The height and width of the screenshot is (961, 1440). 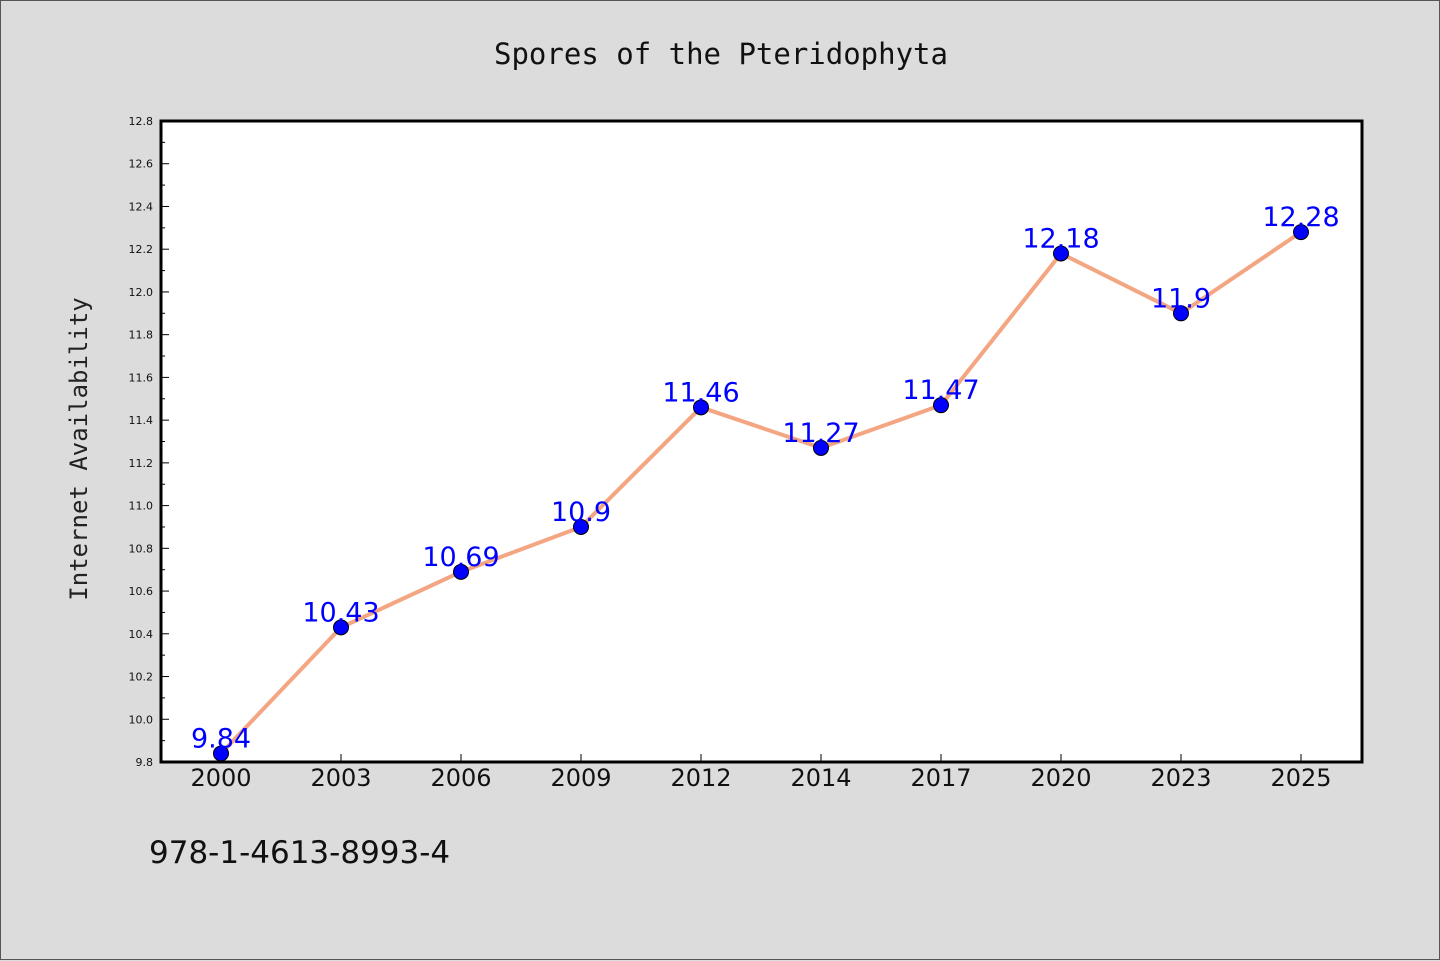 I want to click on x-tick-label: 2006, so click(x=460, y=778).